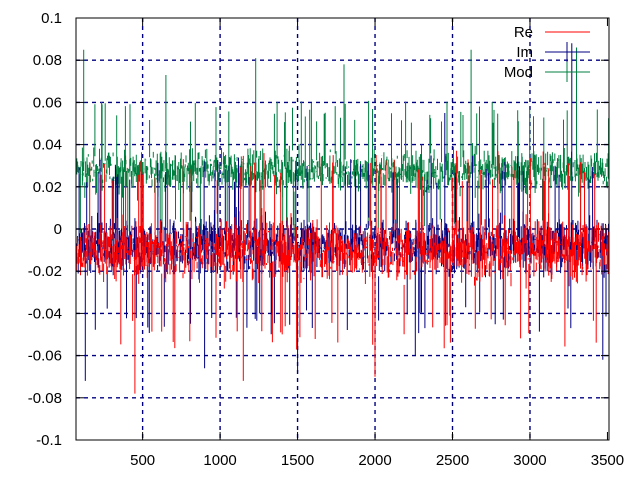 The width and height of the screenshot is (640, 480). I want to click on y-tick-label: -0.06, so click(45, 356).